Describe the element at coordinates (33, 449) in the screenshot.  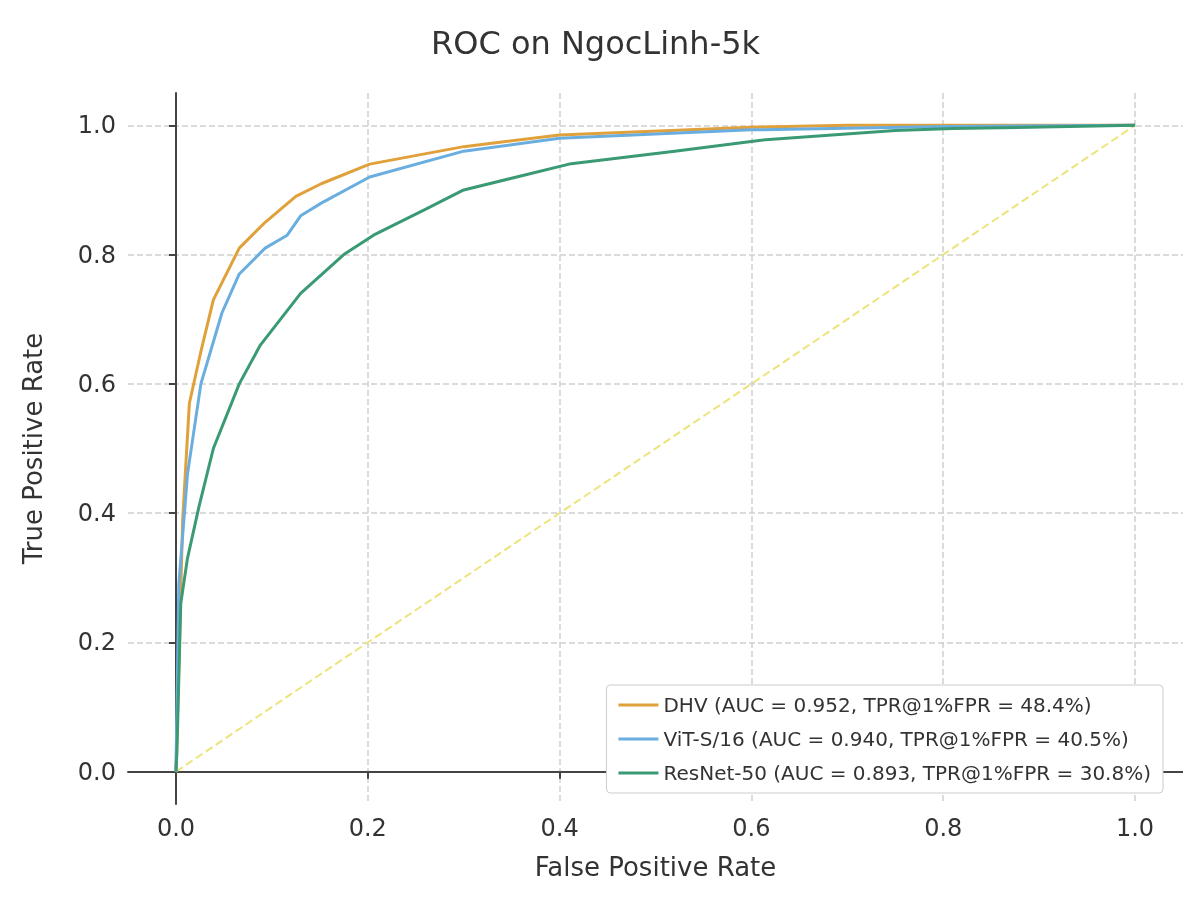
I see `y-axis-title: True Positive Rate` at that location.